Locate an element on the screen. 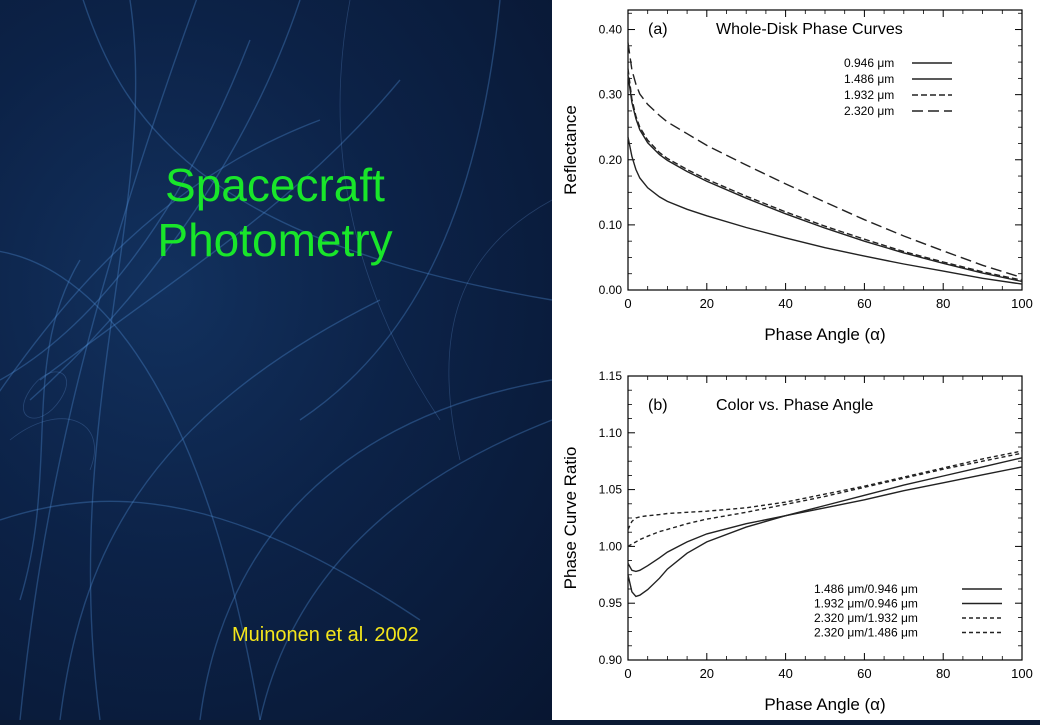 This screenshot has width=1040, height=725. chart-a-x-tick-label: 80 is located at coordinates (943, 303).